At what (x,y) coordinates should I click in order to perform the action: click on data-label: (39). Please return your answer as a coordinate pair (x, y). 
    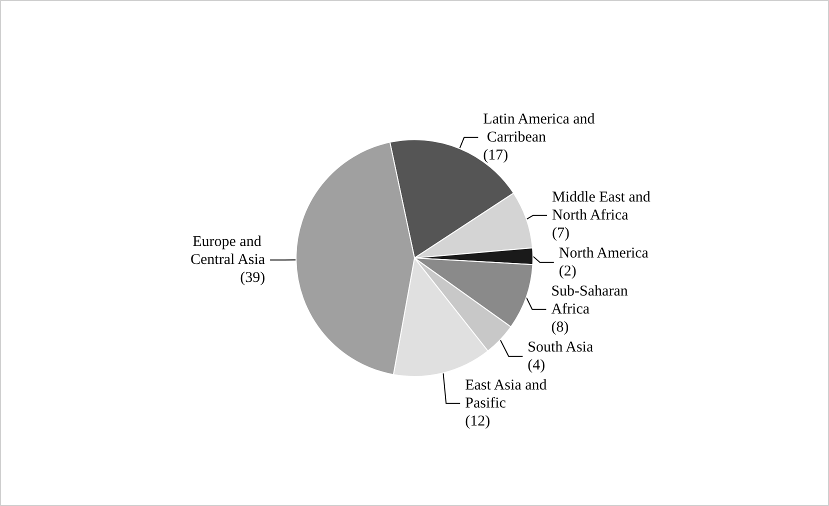
    Looking at the image, I should click on (253, 278).